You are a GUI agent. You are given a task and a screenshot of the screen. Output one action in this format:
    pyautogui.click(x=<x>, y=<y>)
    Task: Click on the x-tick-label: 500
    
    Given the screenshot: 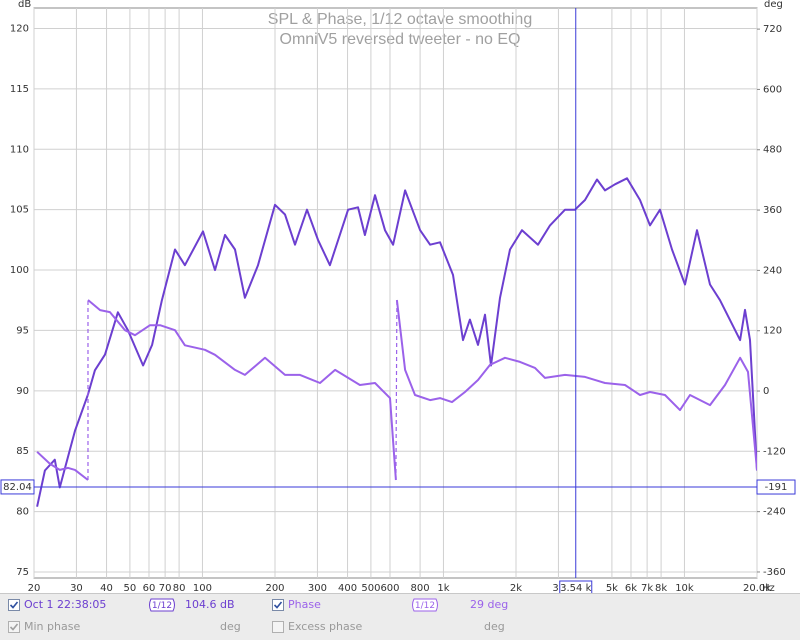 What is the action you would take?
    pyautogui.click(x=370, y=588)
    